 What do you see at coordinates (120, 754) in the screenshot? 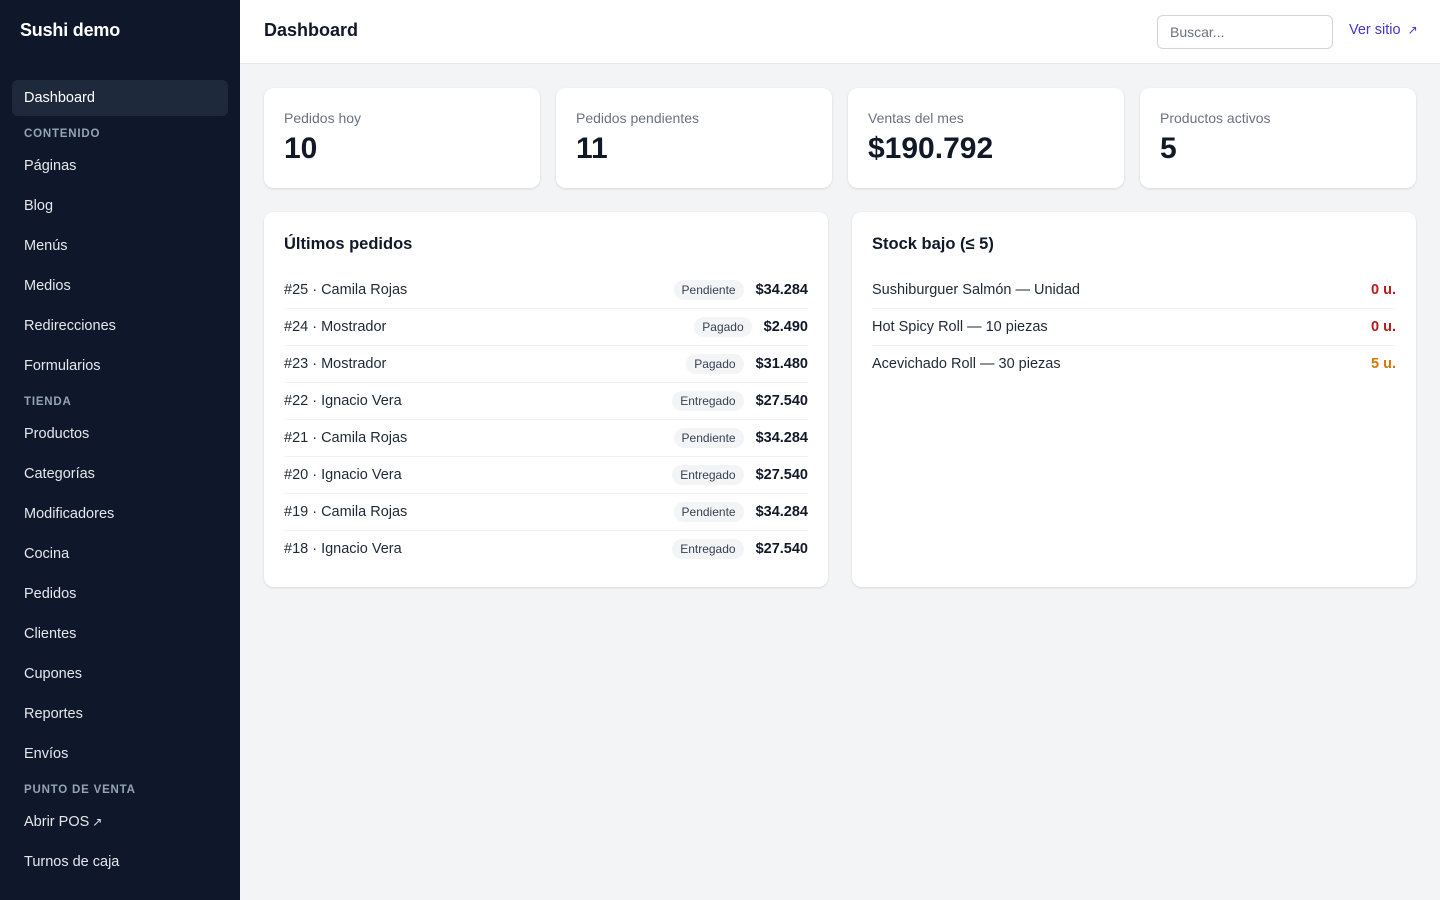
I see `sidebar-item-envios: Envíos` at bounding box center [120, 754].